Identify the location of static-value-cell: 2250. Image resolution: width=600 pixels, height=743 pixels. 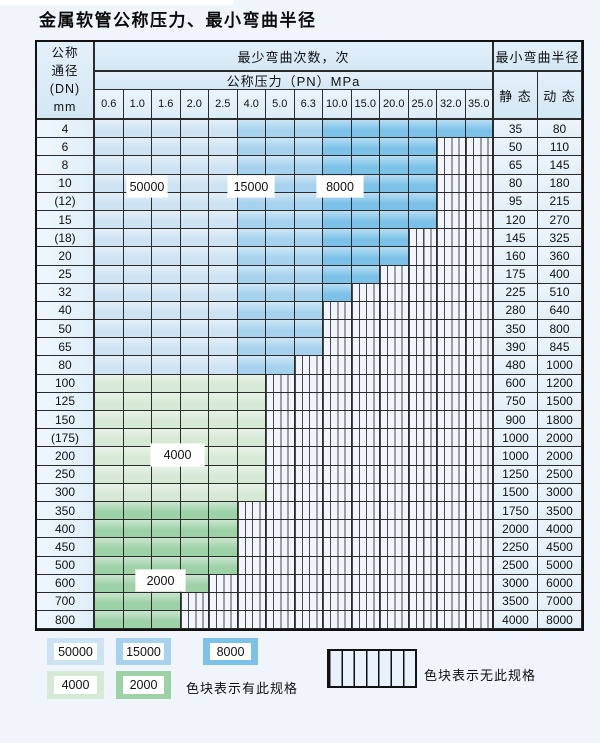
(516, 547).